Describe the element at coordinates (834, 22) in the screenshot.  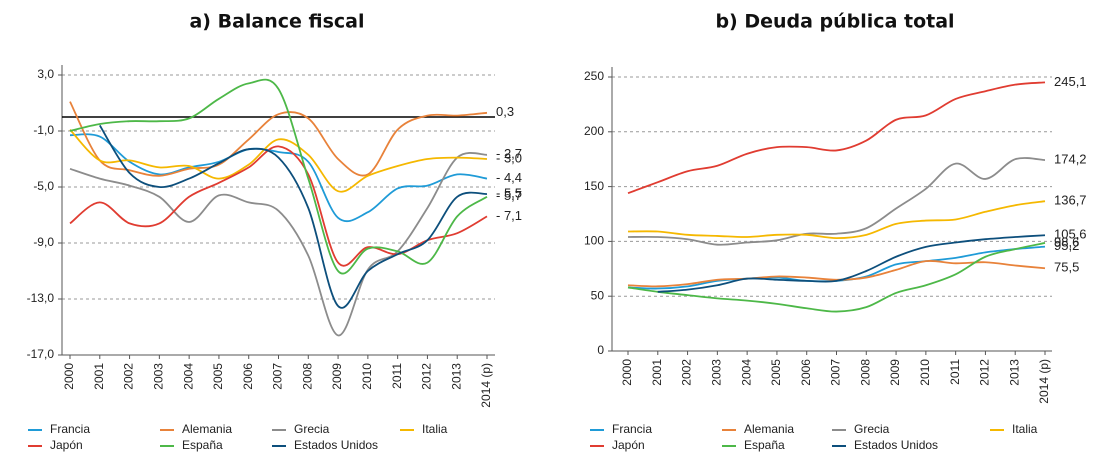
I see `chart-title: b) Deuda pública total` at that location.